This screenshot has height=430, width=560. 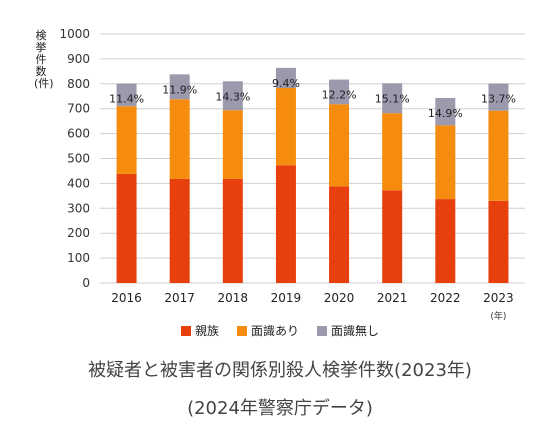 What do you see at coordinates (206, 331) in the screenshot?
I see `legend-label: 親族` at bounding box center [206, 331].